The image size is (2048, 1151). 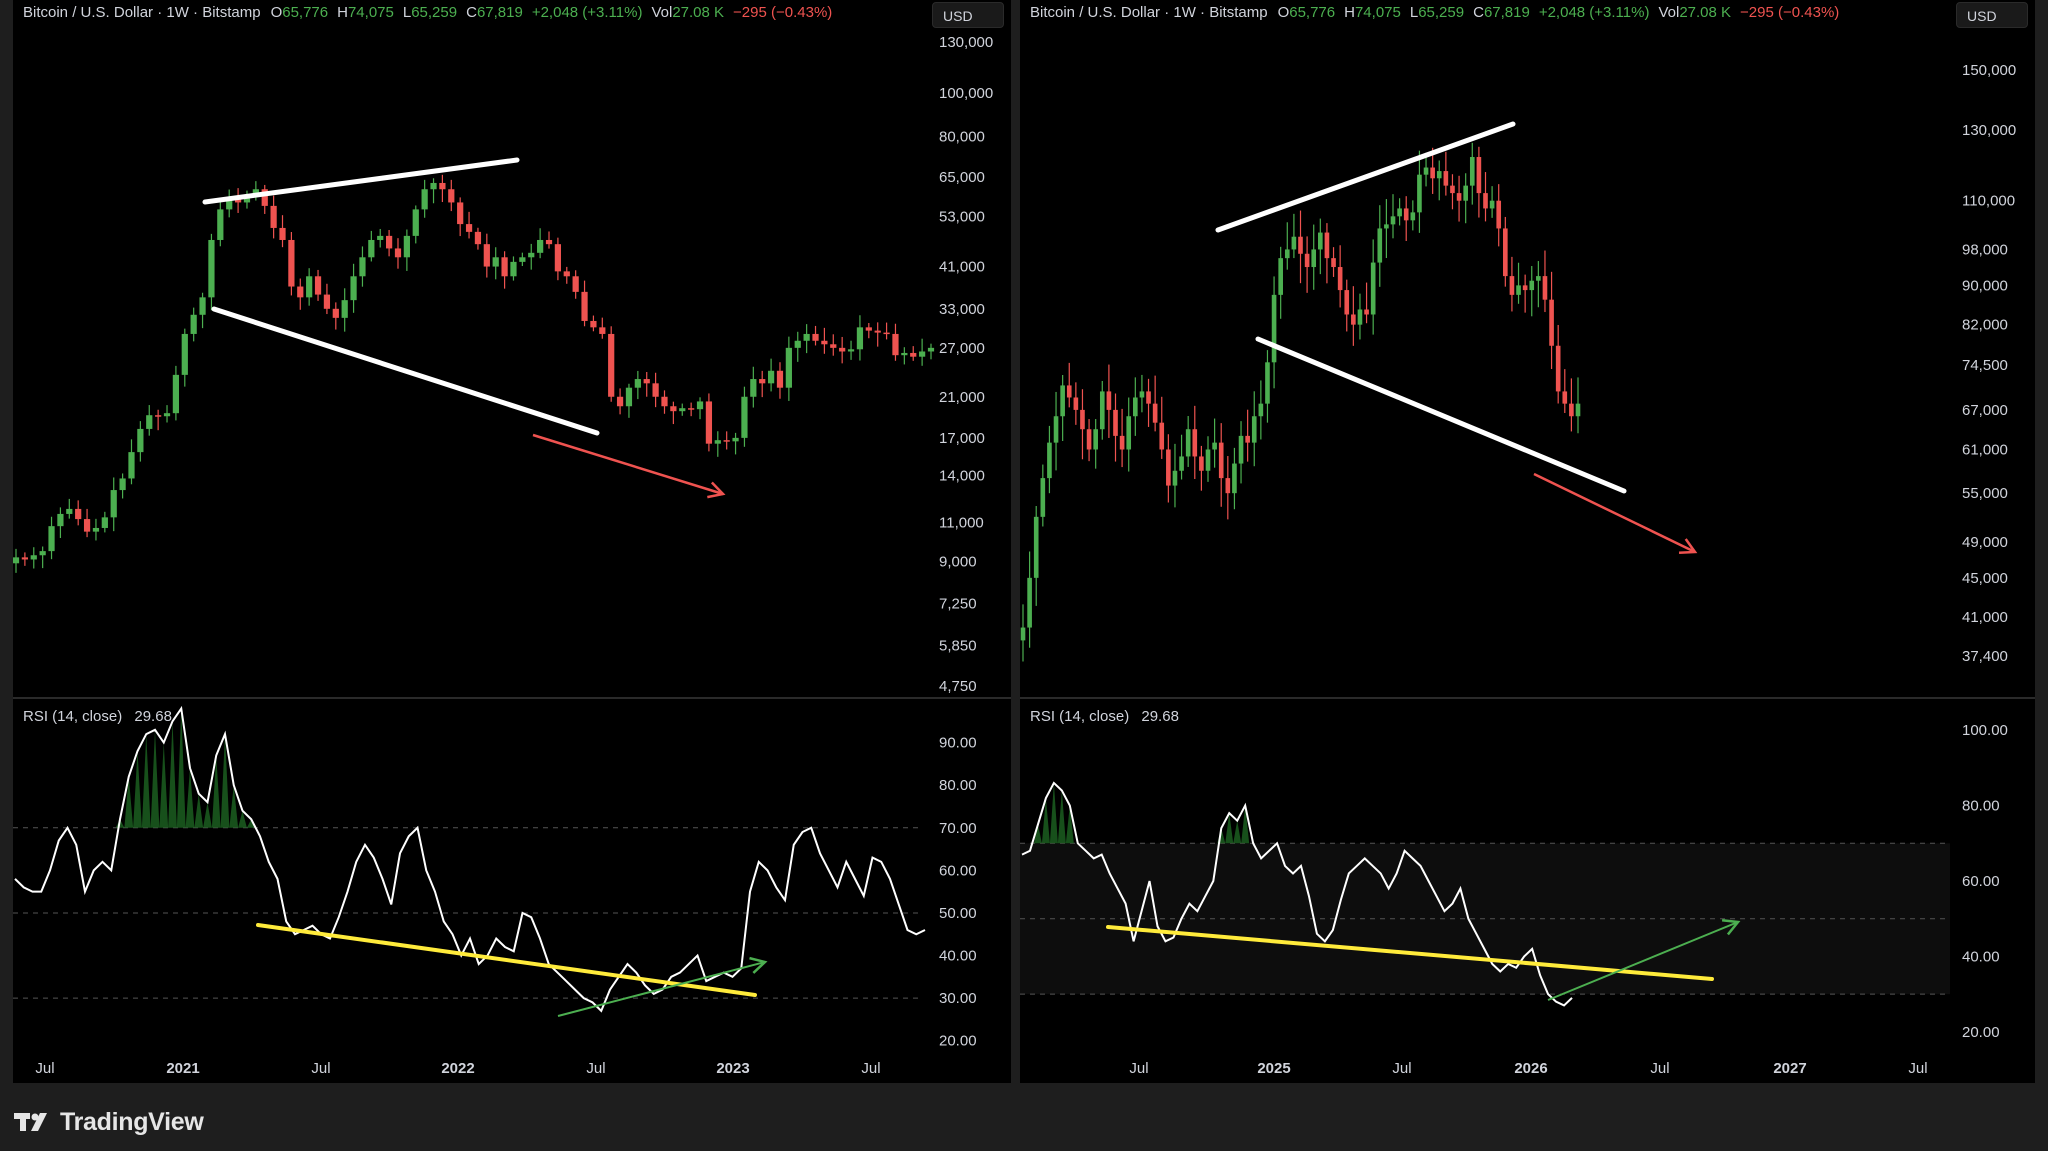 I want to click on price-axis-tick: 82,000, so click(x=1985, y=325).